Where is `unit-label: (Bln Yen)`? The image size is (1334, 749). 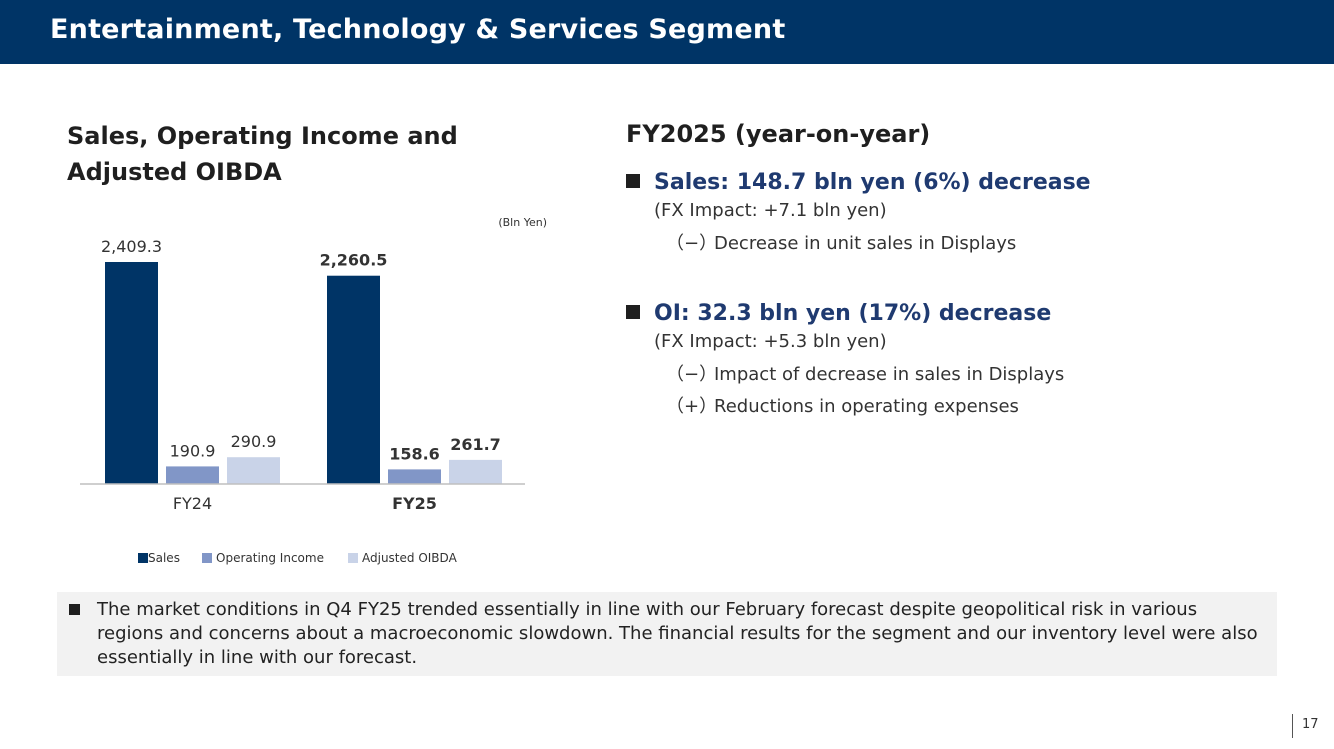
unit-label: (Bln Yen) is located at coordinates (522, 222).